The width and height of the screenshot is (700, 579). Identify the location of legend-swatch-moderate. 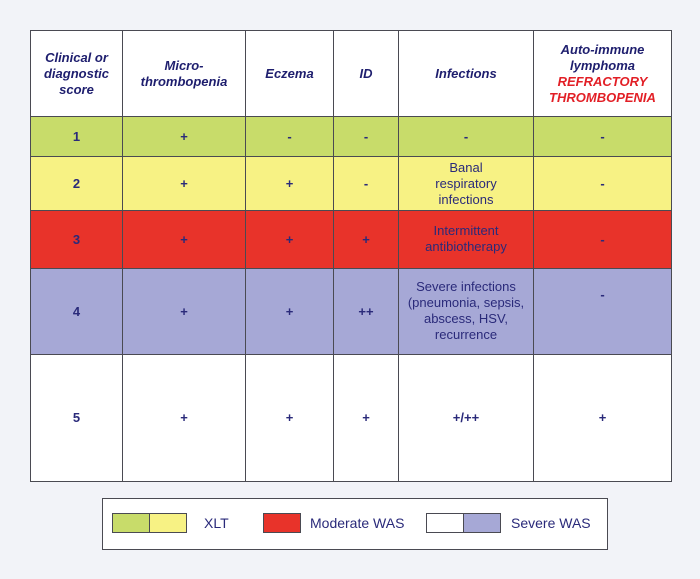
(282, 523).